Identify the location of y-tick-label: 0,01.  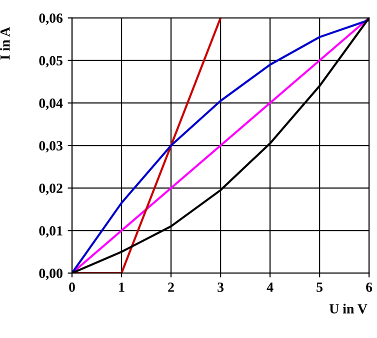
(50, 232).